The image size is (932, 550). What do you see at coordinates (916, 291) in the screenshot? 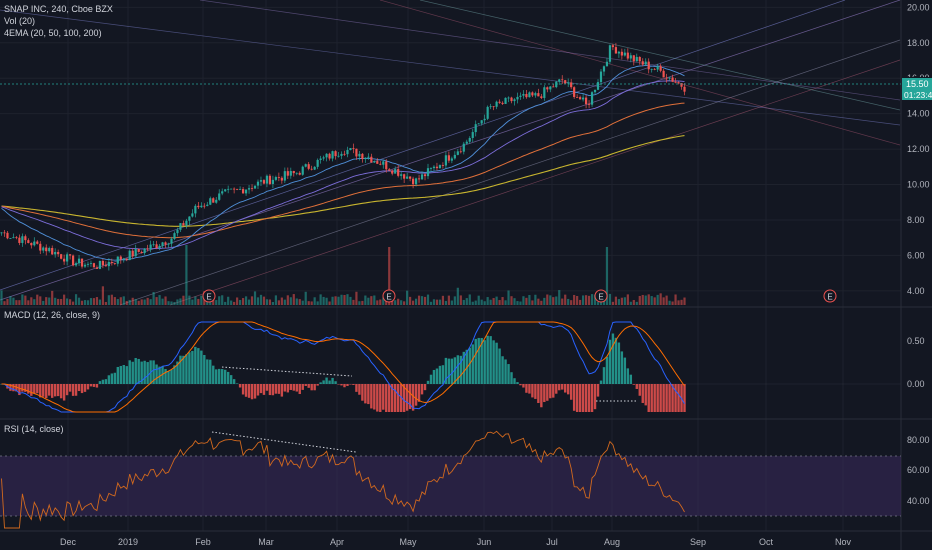
I see `price-tick: 4.00` at bounding box center [916, 291].